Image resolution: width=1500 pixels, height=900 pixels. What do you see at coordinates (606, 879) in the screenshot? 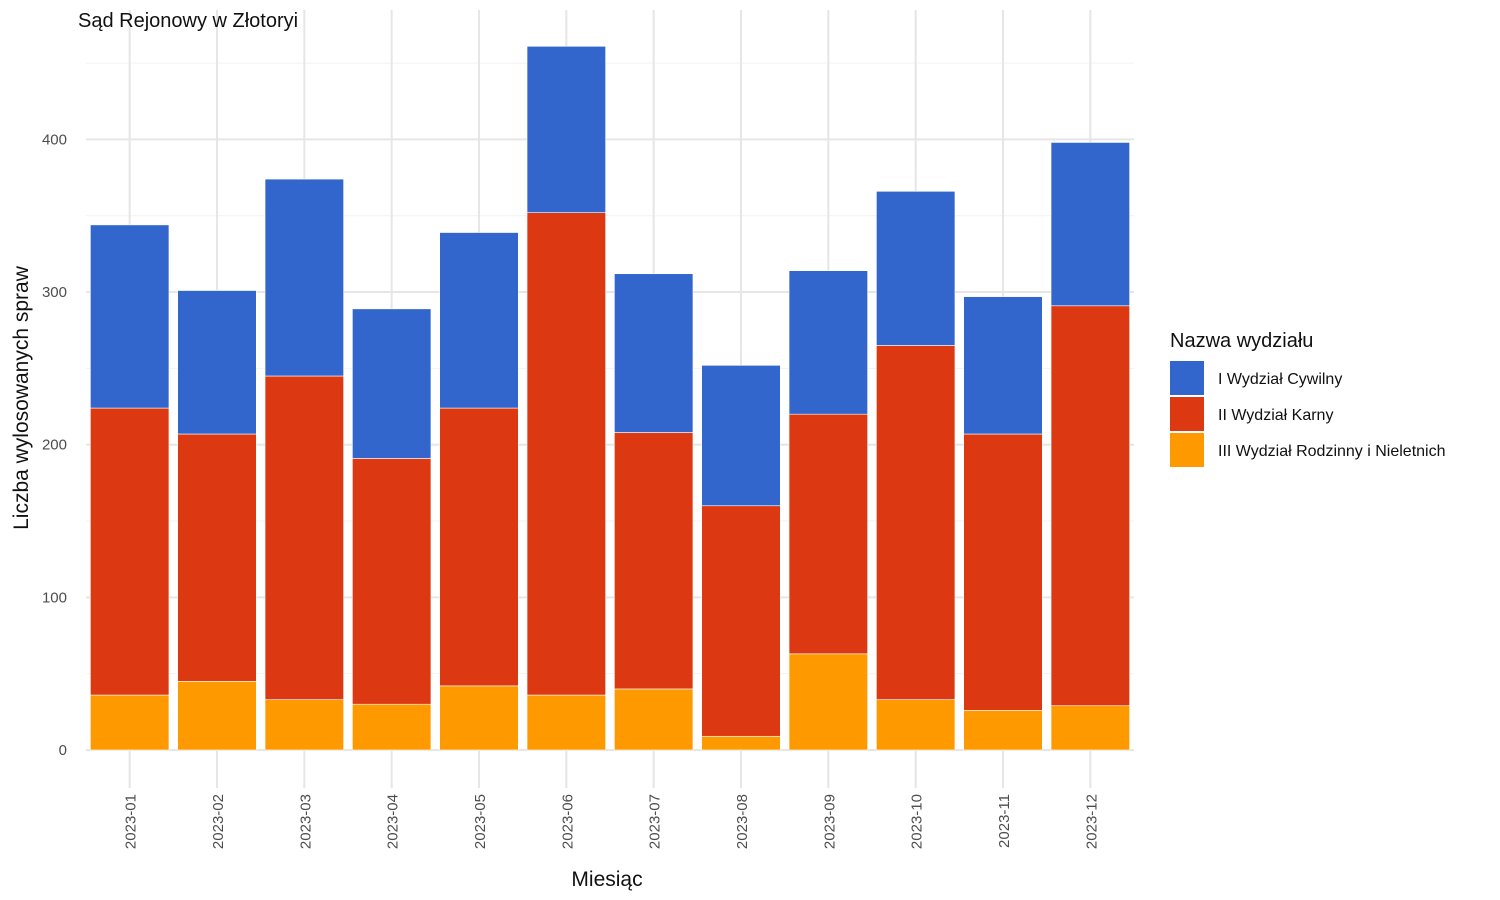
I see `x-axis-title: Miesiąc` at bounding box center [606, 879].